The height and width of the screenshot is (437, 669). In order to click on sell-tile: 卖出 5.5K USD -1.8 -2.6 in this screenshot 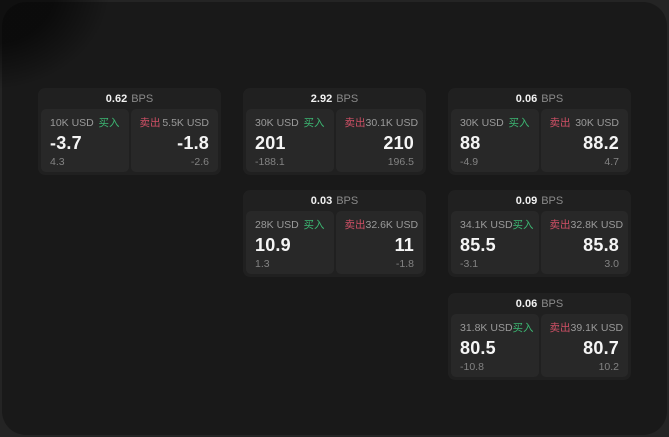, I will do `click(174, 140)`.